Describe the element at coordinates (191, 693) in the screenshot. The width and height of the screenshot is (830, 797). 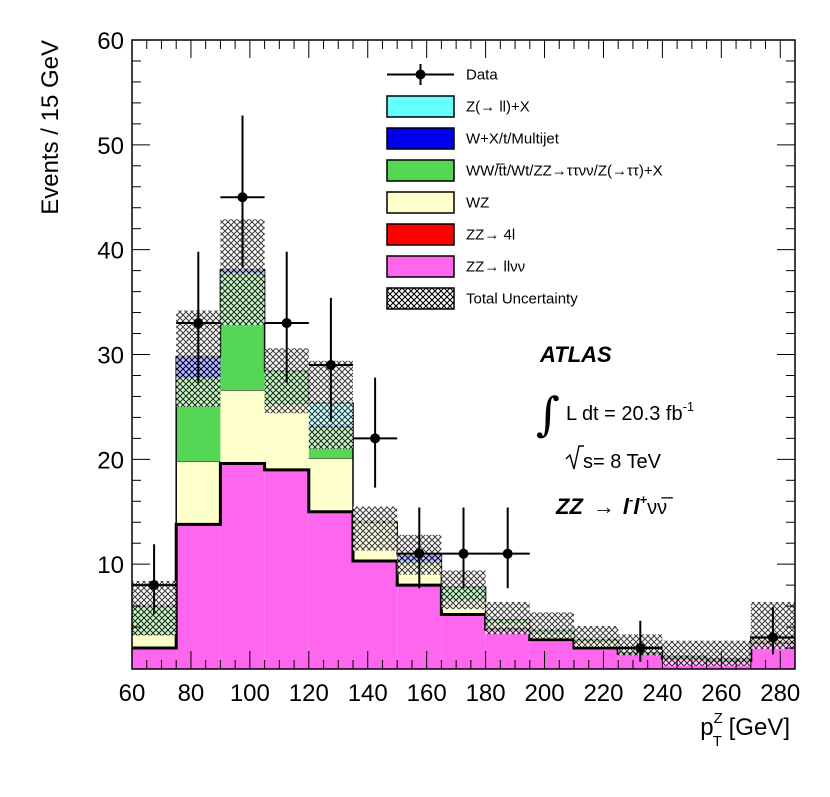
I see `x-tick-label: 80` at that location.